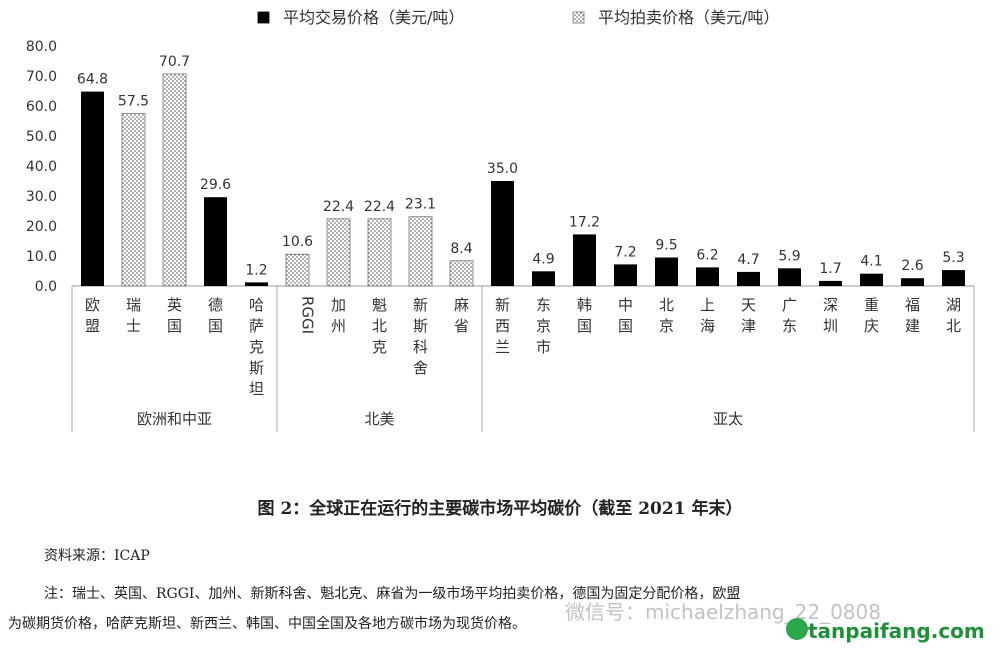  I want to click on value-label: 4.1, so click(871, 262).